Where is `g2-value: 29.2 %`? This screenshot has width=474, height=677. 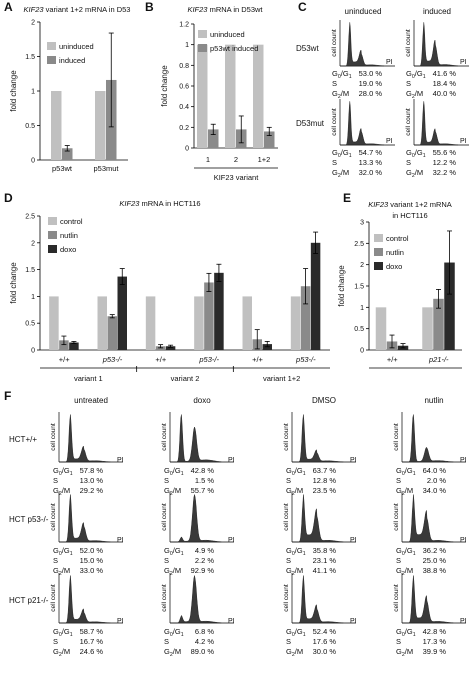
g2-value: 29.2 % is located at coordinates (92, 490).